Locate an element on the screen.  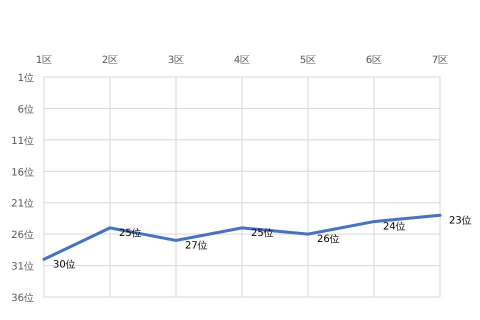
data-label: 26位 is located at coordinates (328, 239).